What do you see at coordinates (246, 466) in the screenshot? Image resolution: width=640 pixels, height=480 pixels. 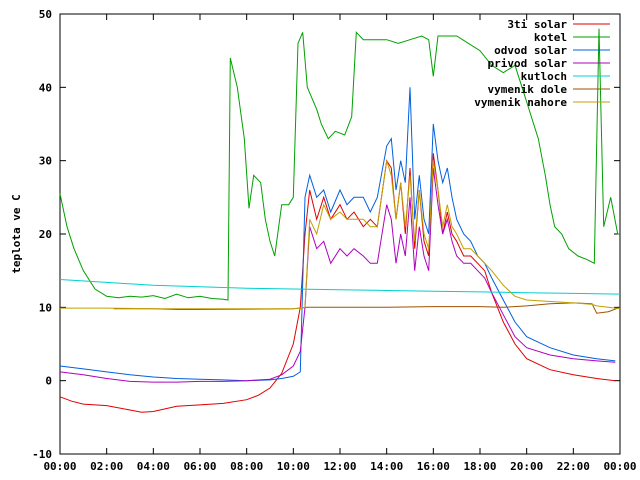 I see `x-tick-label: 08:00` at bounding box center [246, 466].